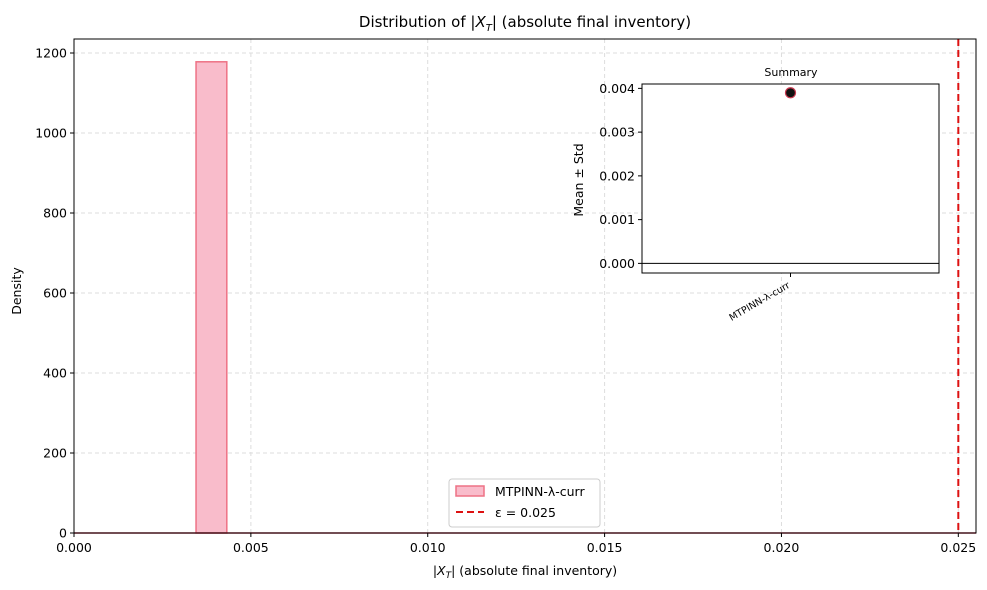  I want to click on legend-label-histogram: MTPINN-λ-curr, so click(540, 491).